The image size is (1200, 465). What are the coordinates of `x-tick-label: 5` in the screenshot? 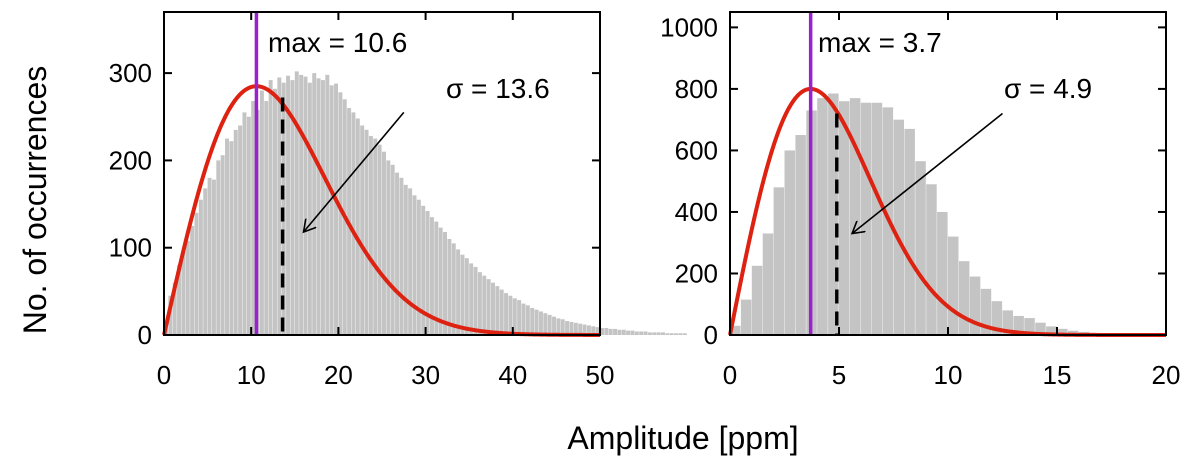 It's located at (839, 375).